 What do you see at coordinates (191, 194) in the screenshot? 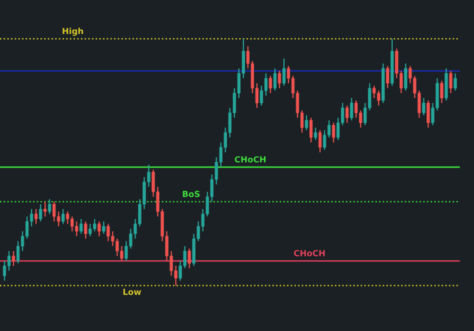
I see `ref-line-label: BoS` at bounding box center [191, 194].